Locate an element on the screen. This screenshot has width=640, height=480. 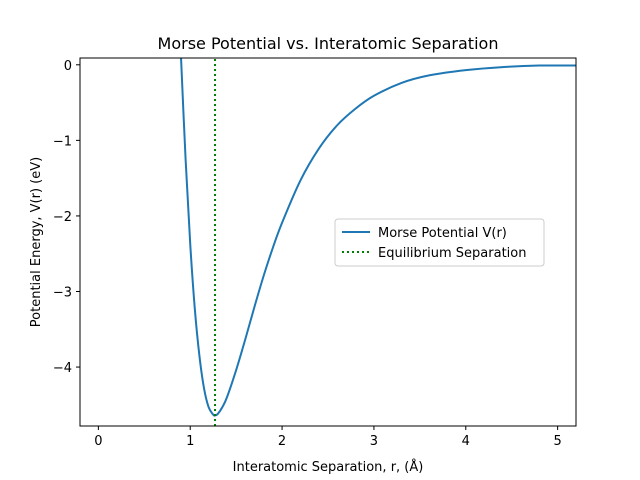
y-tick-label: −3 is located at coordinates (62, 292).